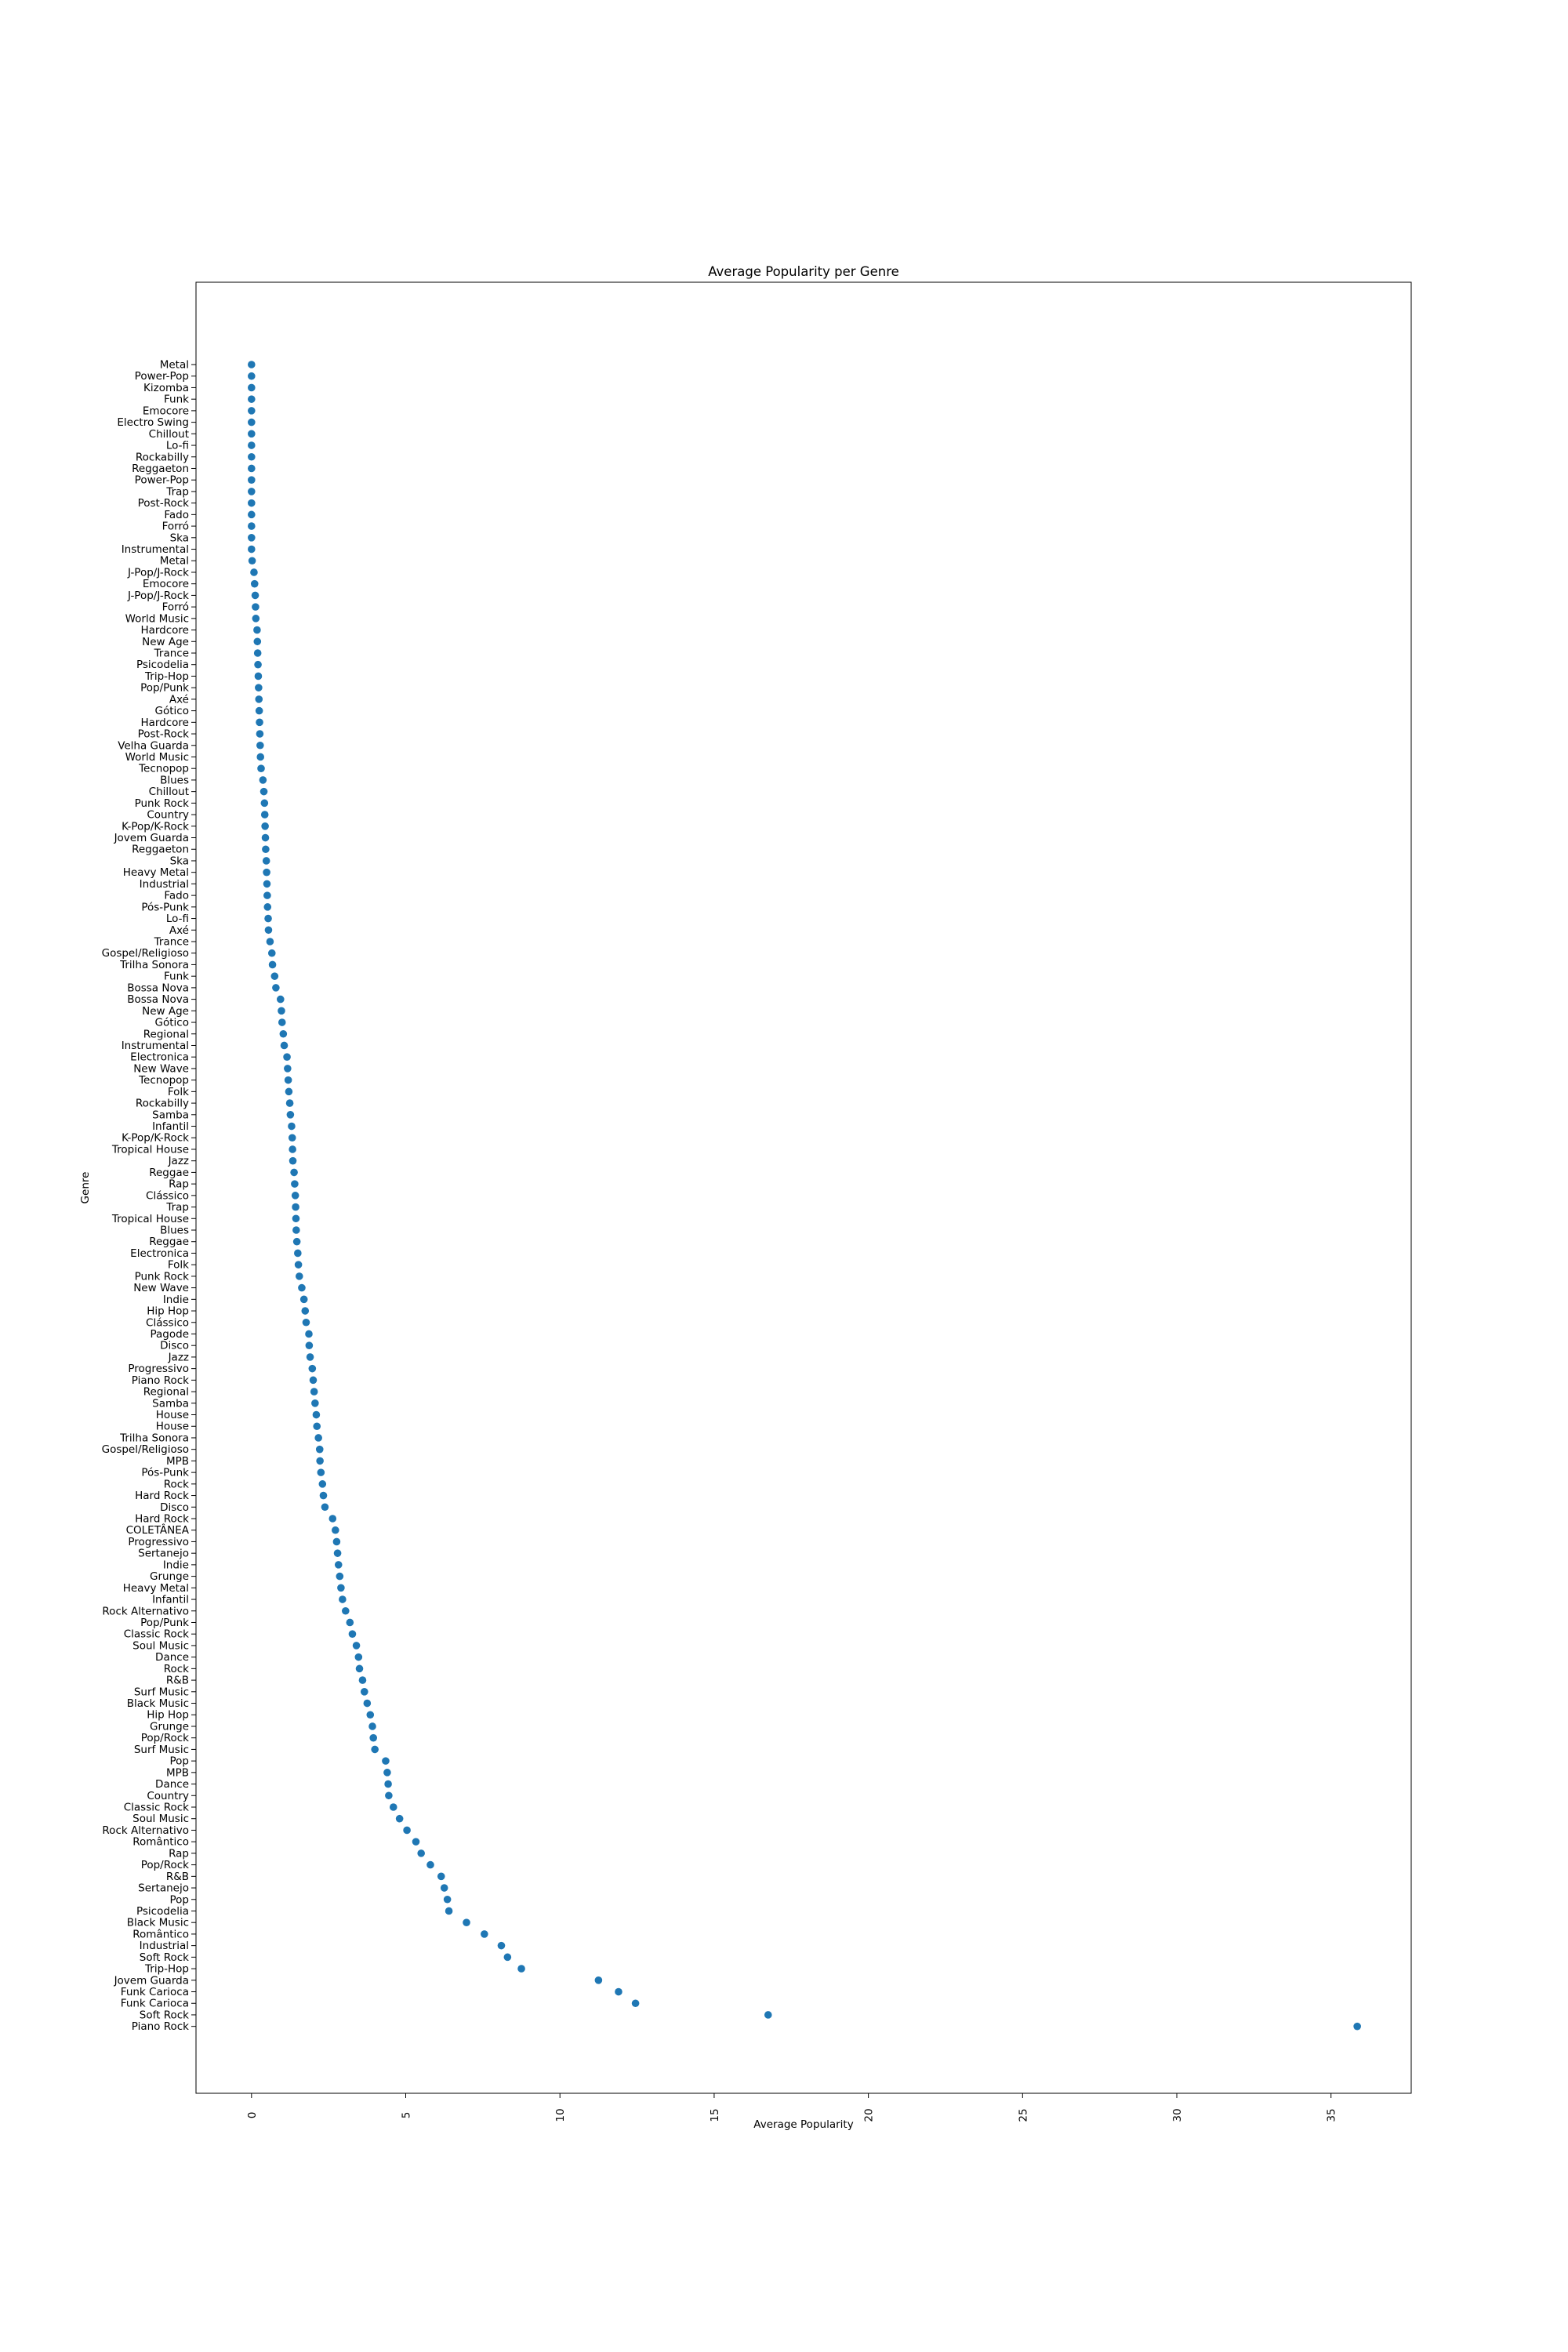  Describe the element at coordinates (157, 757) in the screenshot. I see `y-tick-label: World Music` at that location.